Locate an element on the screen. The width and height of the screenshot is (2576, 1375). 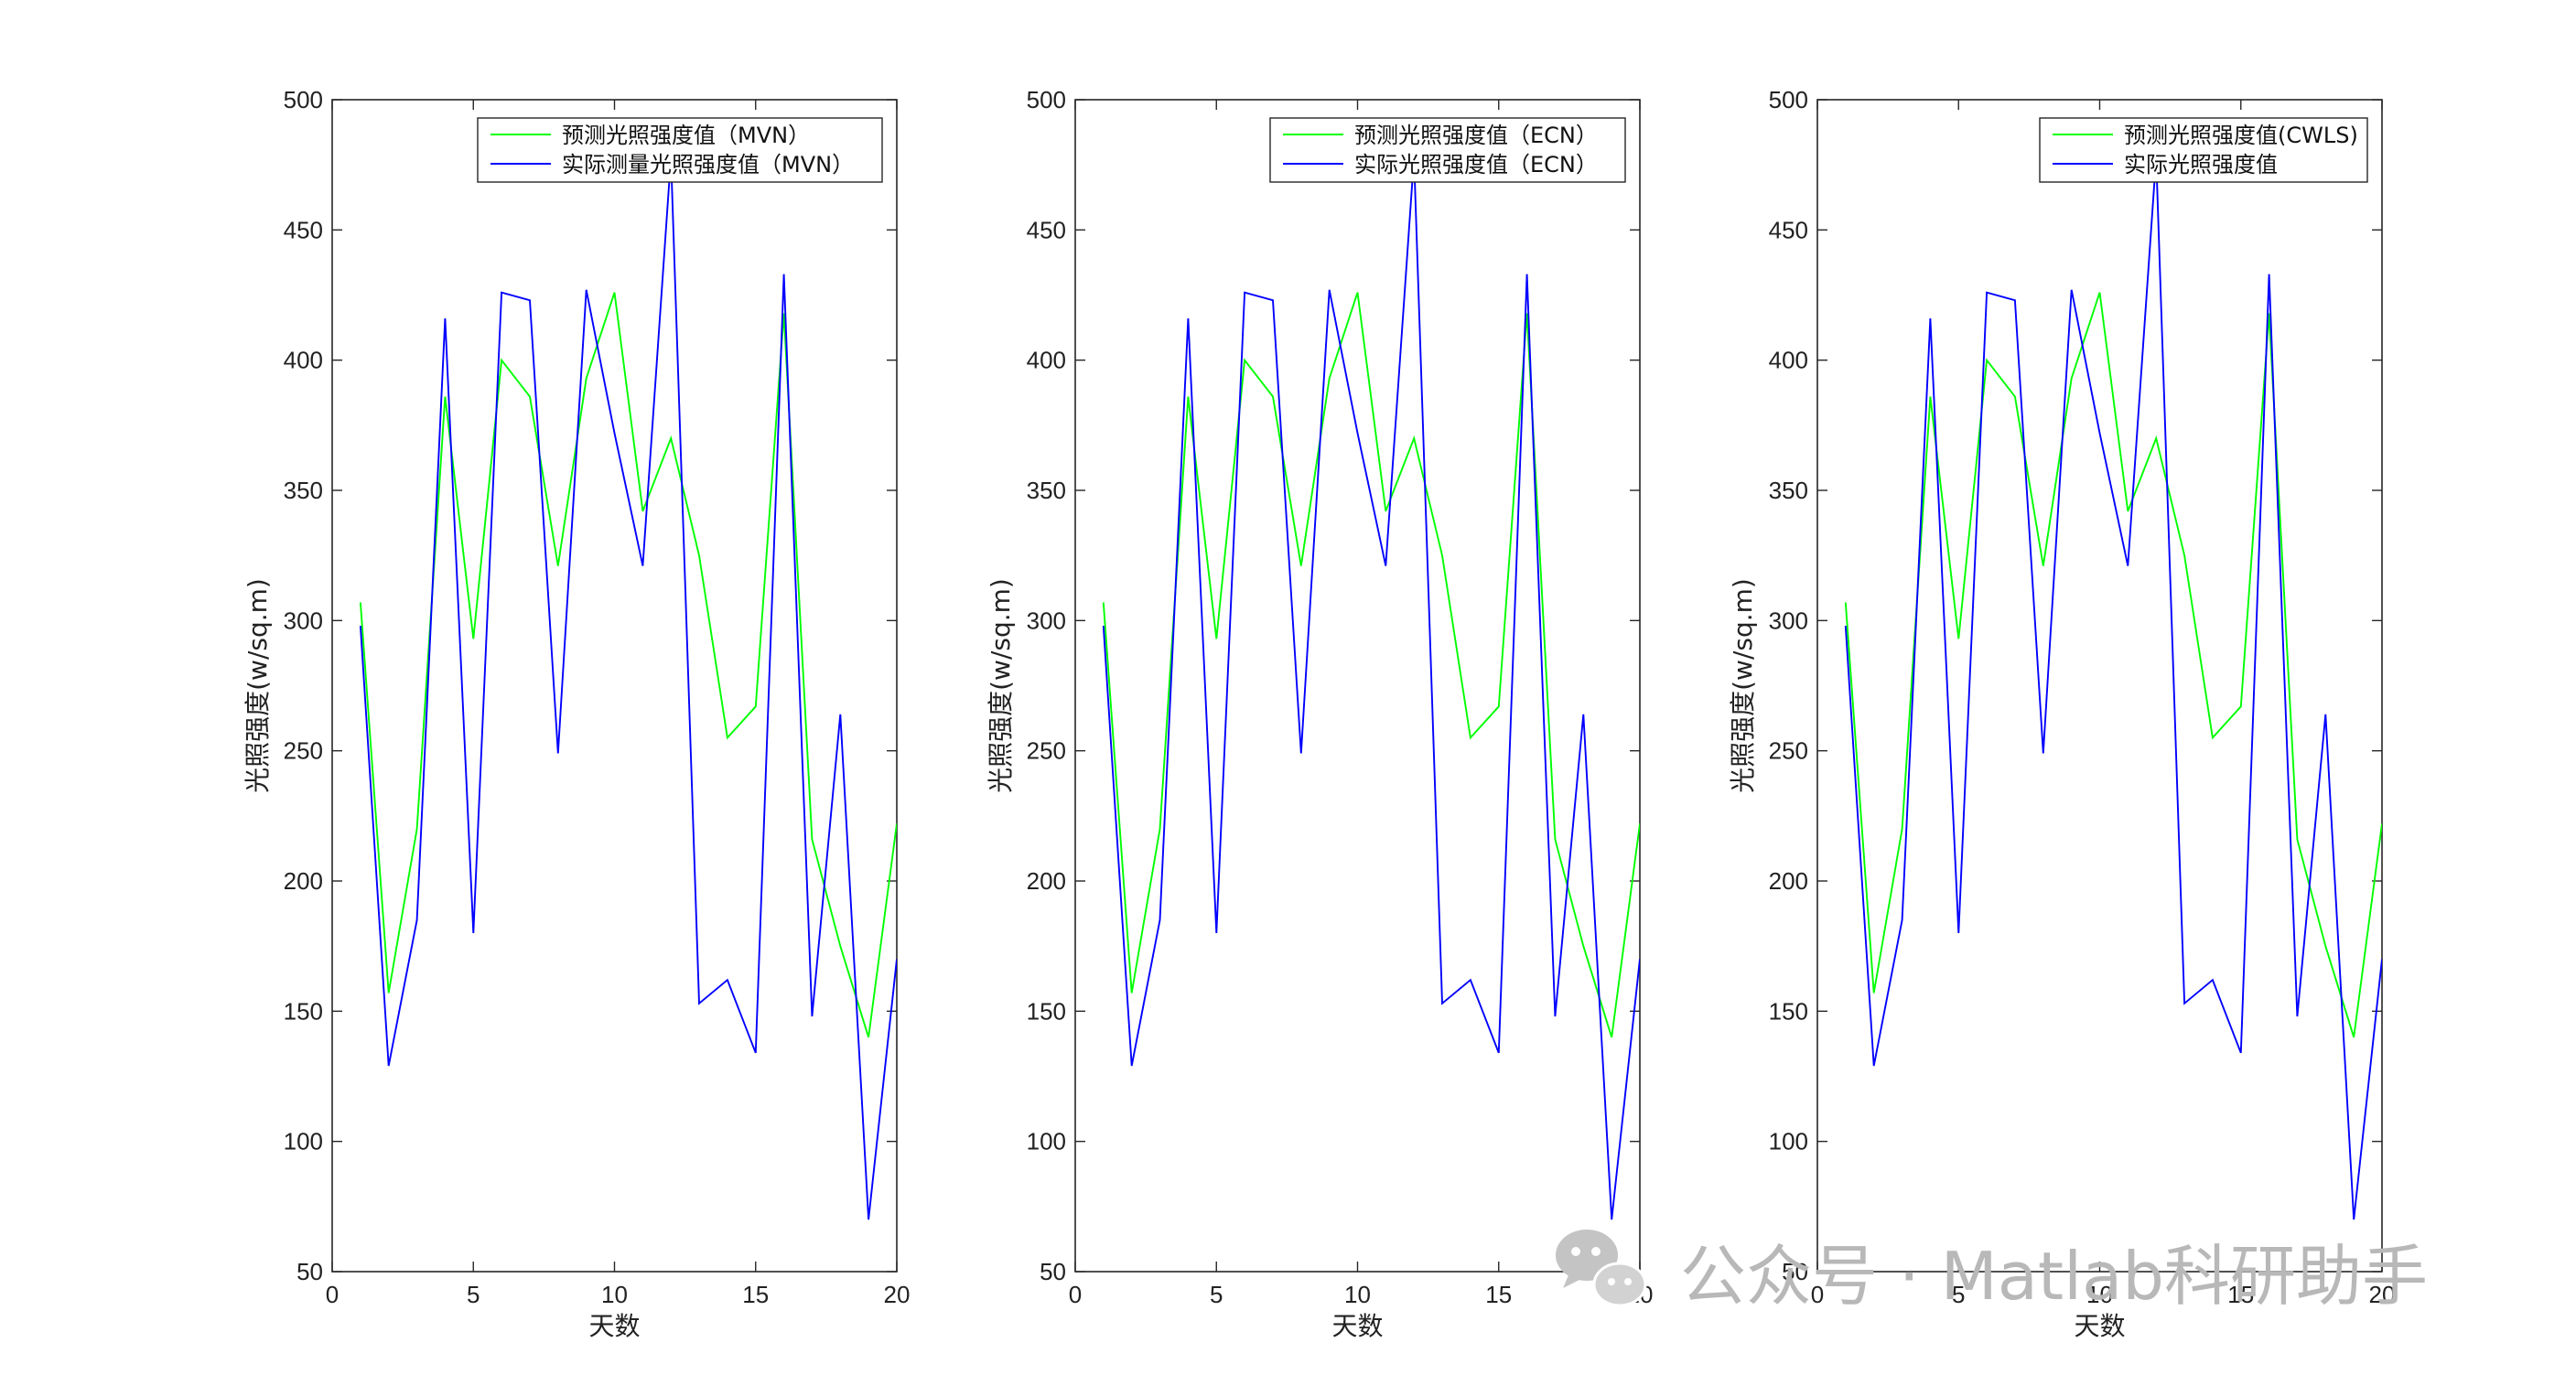
legend: 预测光照强度值（MVN） 实际测量光照强度值（MVN） is located at coordinates (680, 150).